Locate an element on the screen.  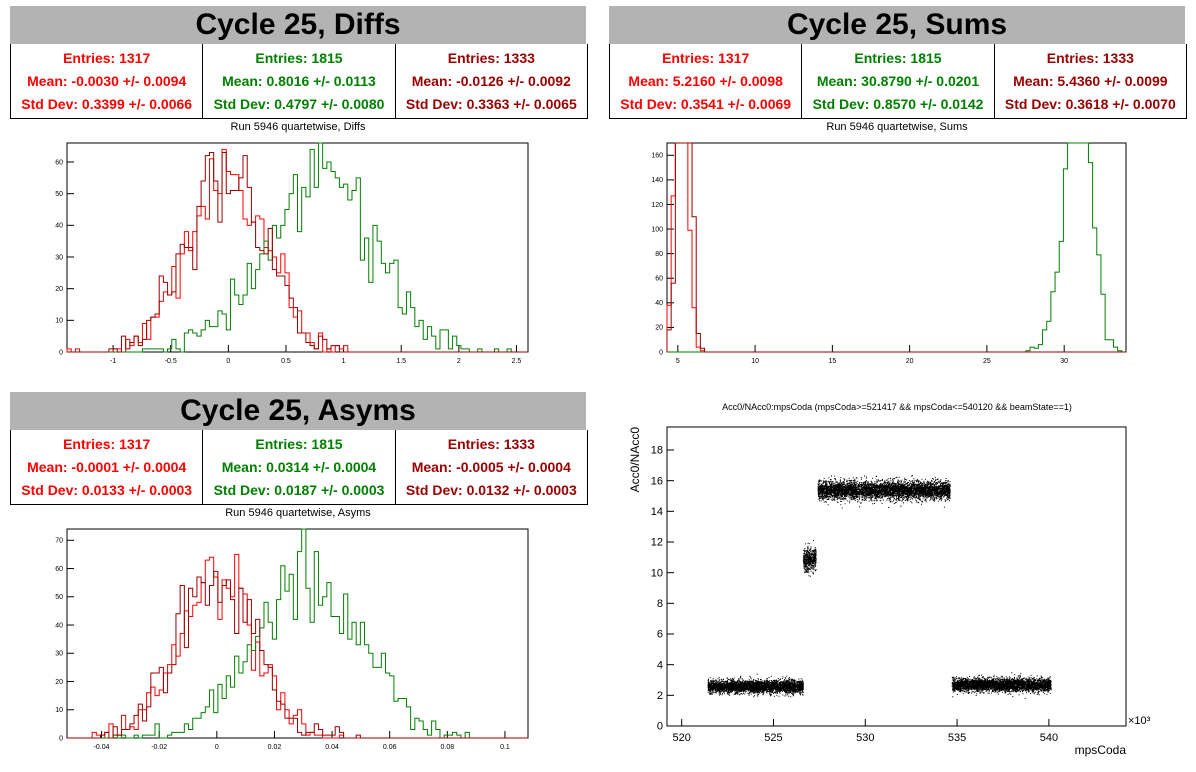
x-tick-label: 530 is located at coordinates (865, 738).